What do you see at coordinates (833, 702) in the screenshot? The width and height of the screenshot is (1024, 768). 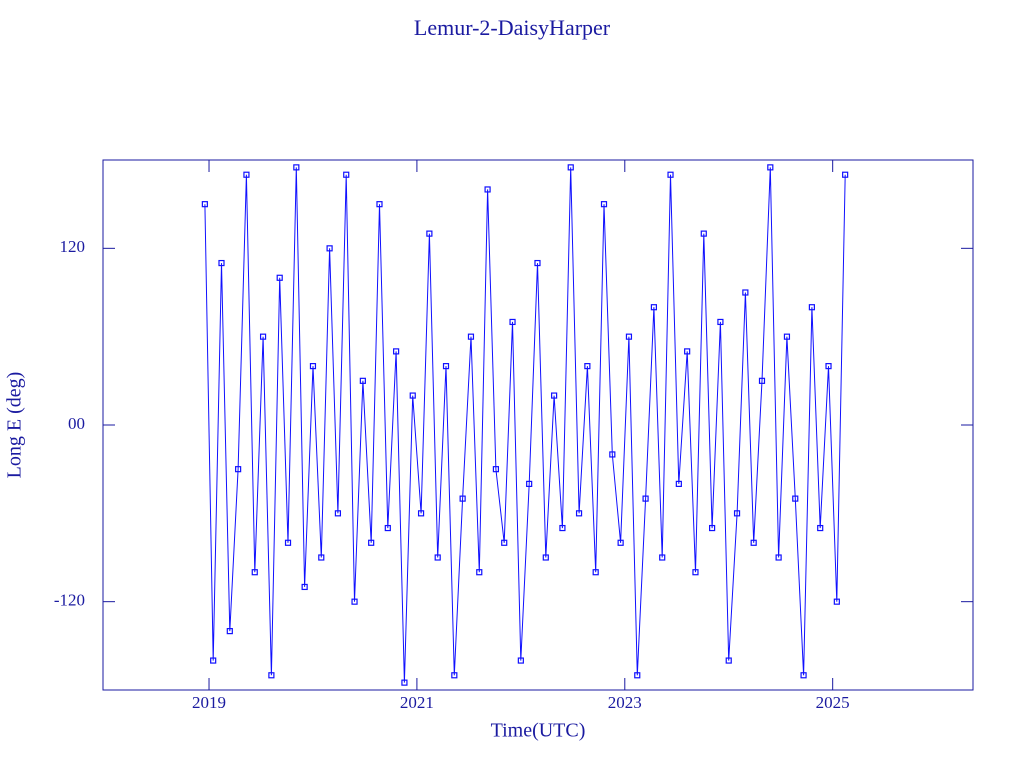 I see `x-tick-label: 2025` at bounding box center [833, 702].